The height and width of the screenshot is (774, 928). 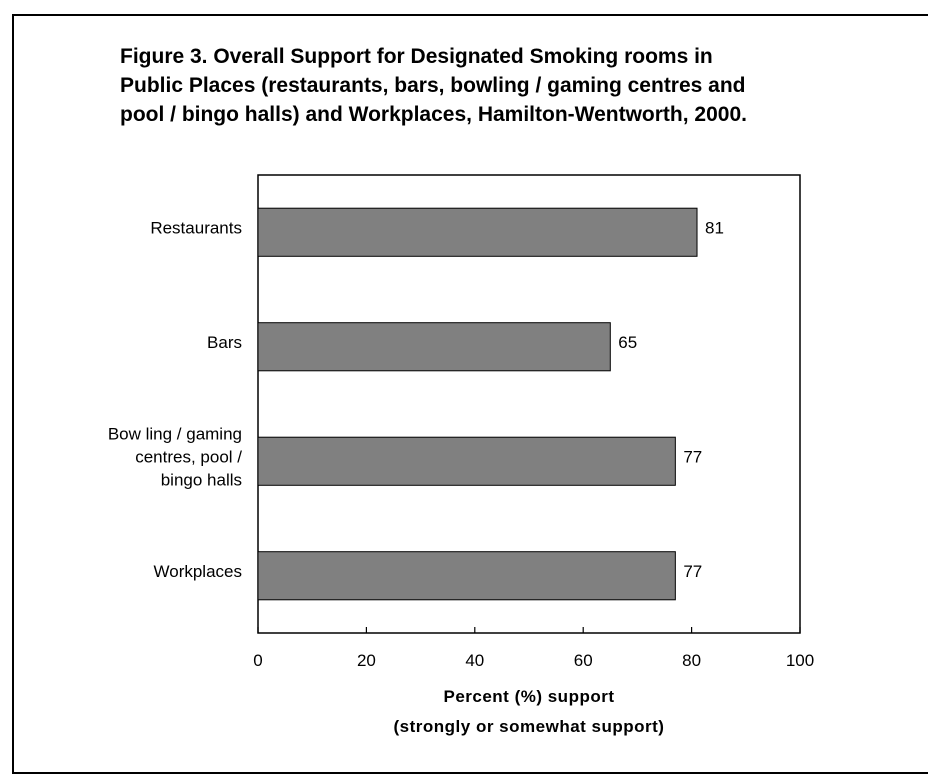 What do you see at coordinates (583, 660) in the screenshot?
I see `x-tick-label: 60` at bounding box center [583, 660].